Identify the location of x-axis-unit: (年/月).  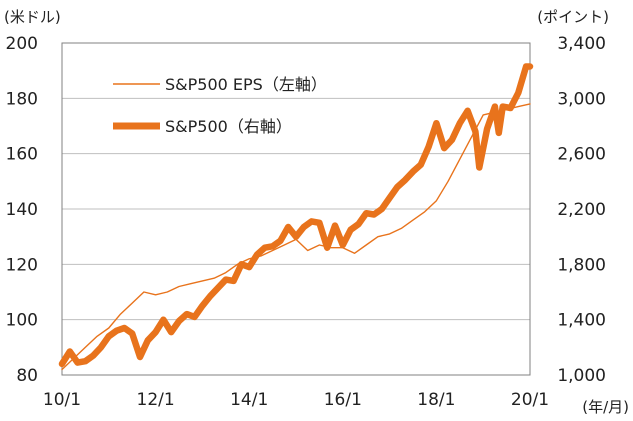
(605, 407).